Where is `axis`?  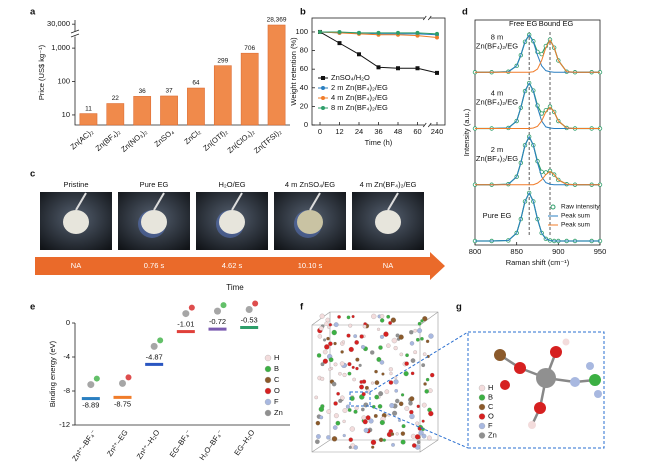
axis is located at coordinates (182, 374).